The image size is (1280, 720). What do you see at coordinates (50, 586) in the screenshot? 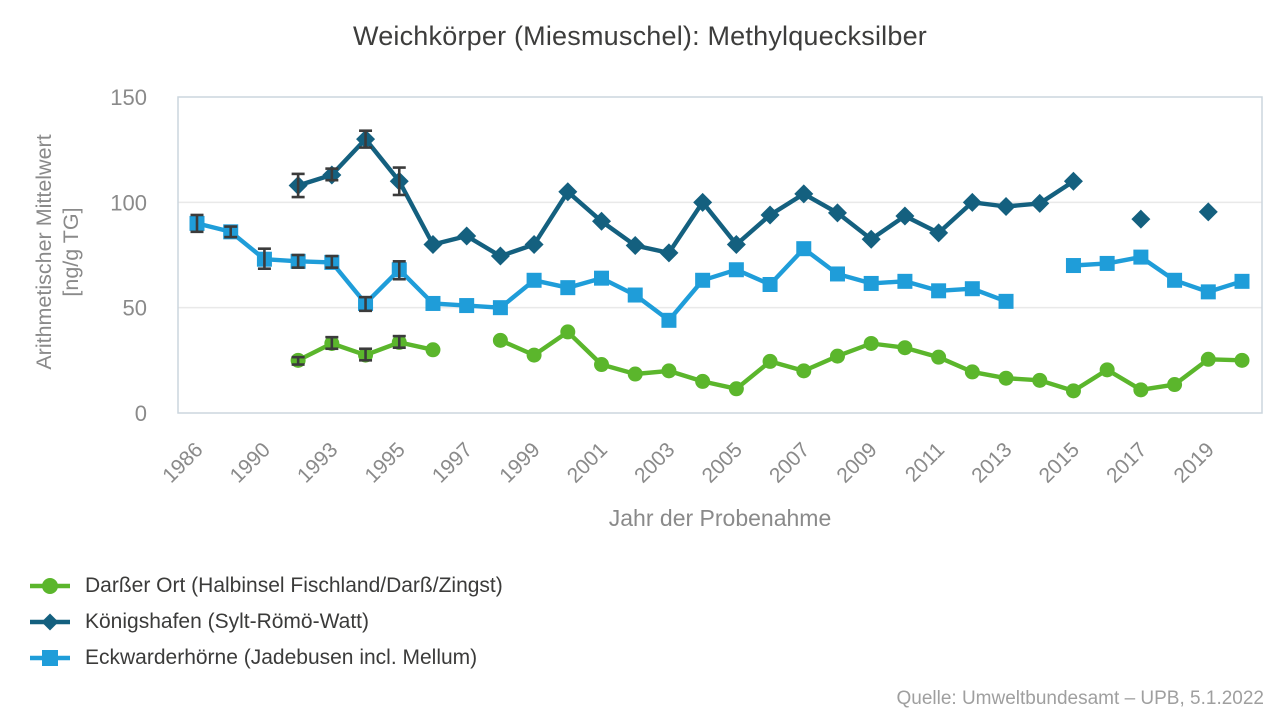
I see `circle-marker-icon` at bounding box center [50, 586].